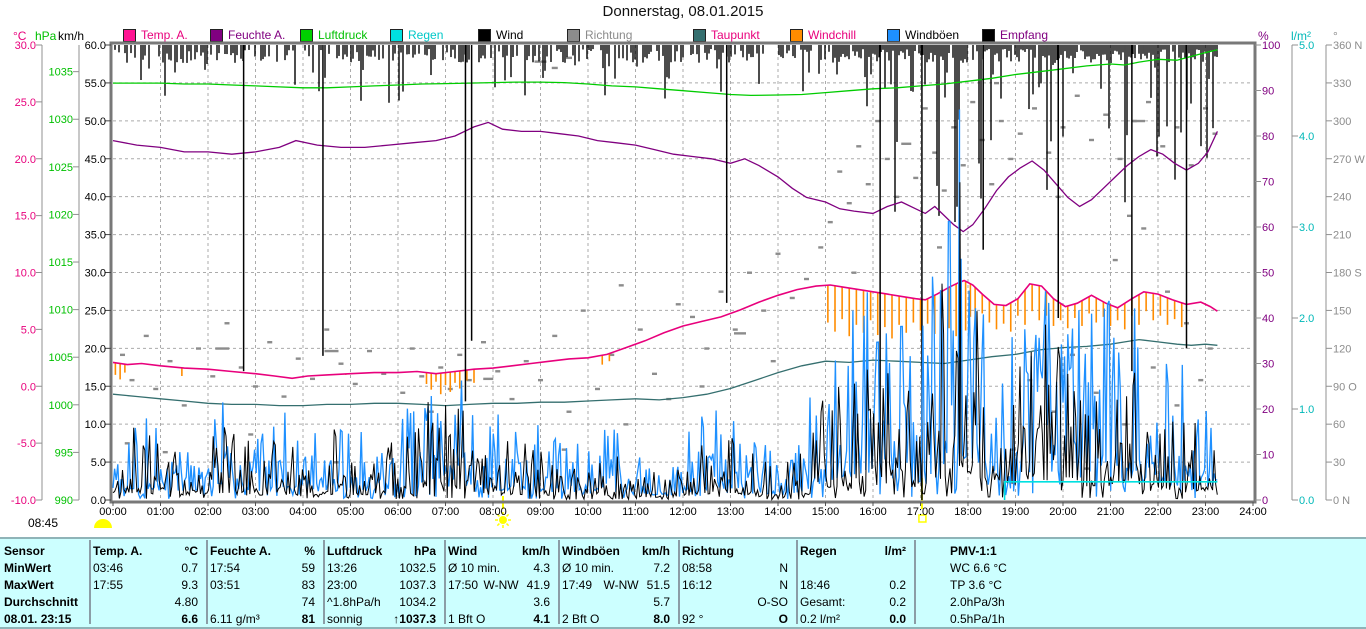  Describe the element at coordinates (1263, 36) in the screenshot. I see `axis-unit-label: %` at that location.